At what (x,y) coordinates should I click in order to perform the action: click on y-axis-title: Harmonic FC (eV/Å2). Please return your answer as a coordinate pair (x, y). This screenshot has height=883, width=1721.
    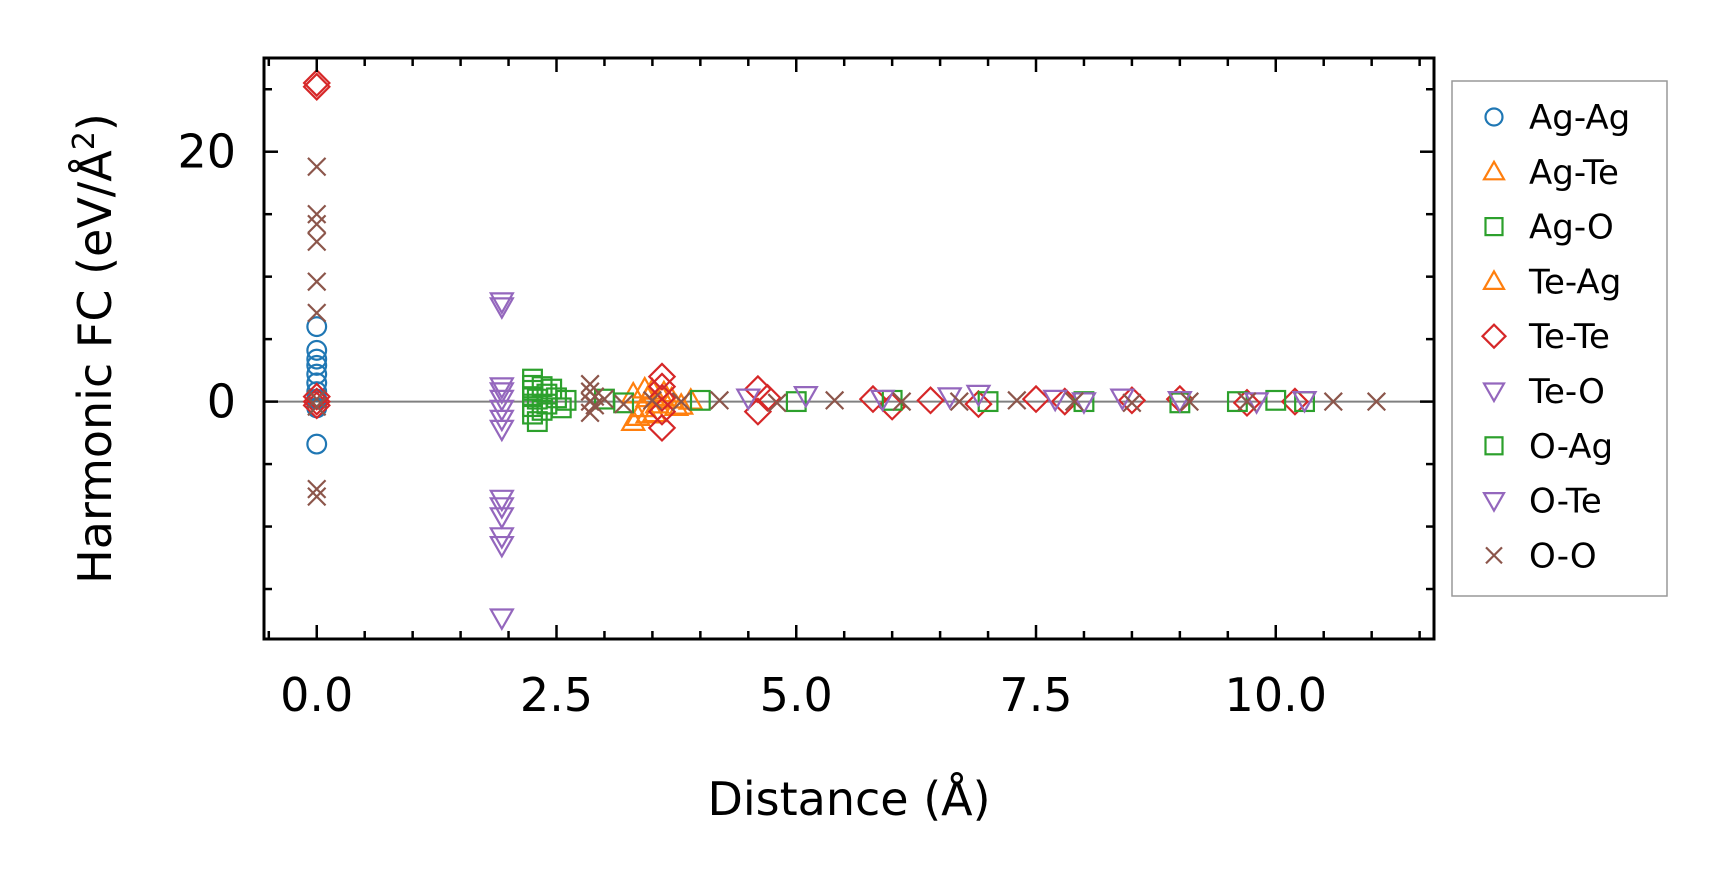
    Looking at the image, I should click on (95, 348).